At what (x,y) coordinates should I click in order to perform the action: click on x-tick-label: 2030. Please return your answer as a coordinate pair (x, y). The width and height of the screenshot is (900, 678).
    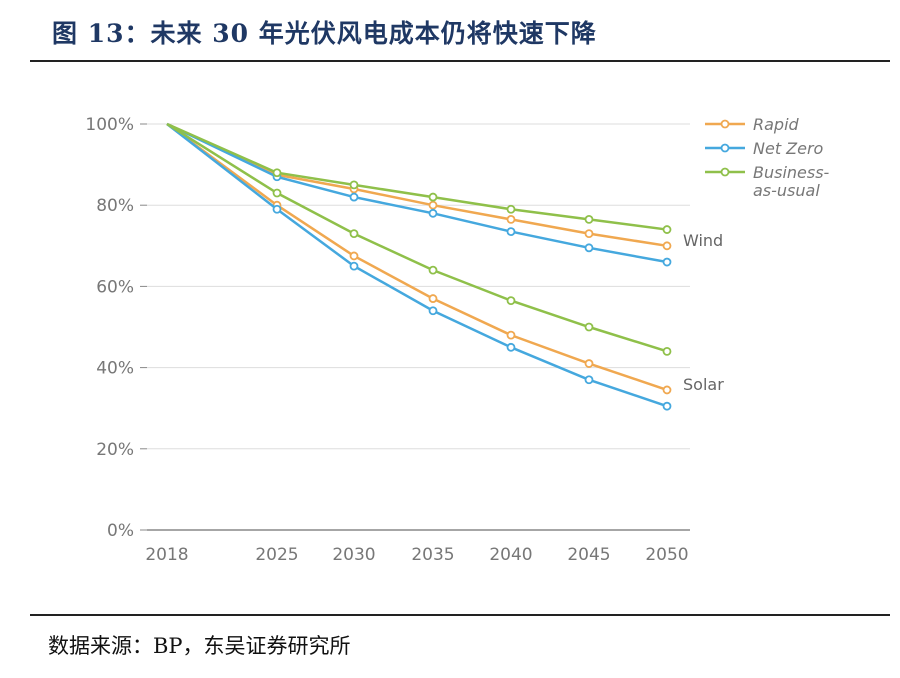
    Looking at the image, I should click on (353, 555).